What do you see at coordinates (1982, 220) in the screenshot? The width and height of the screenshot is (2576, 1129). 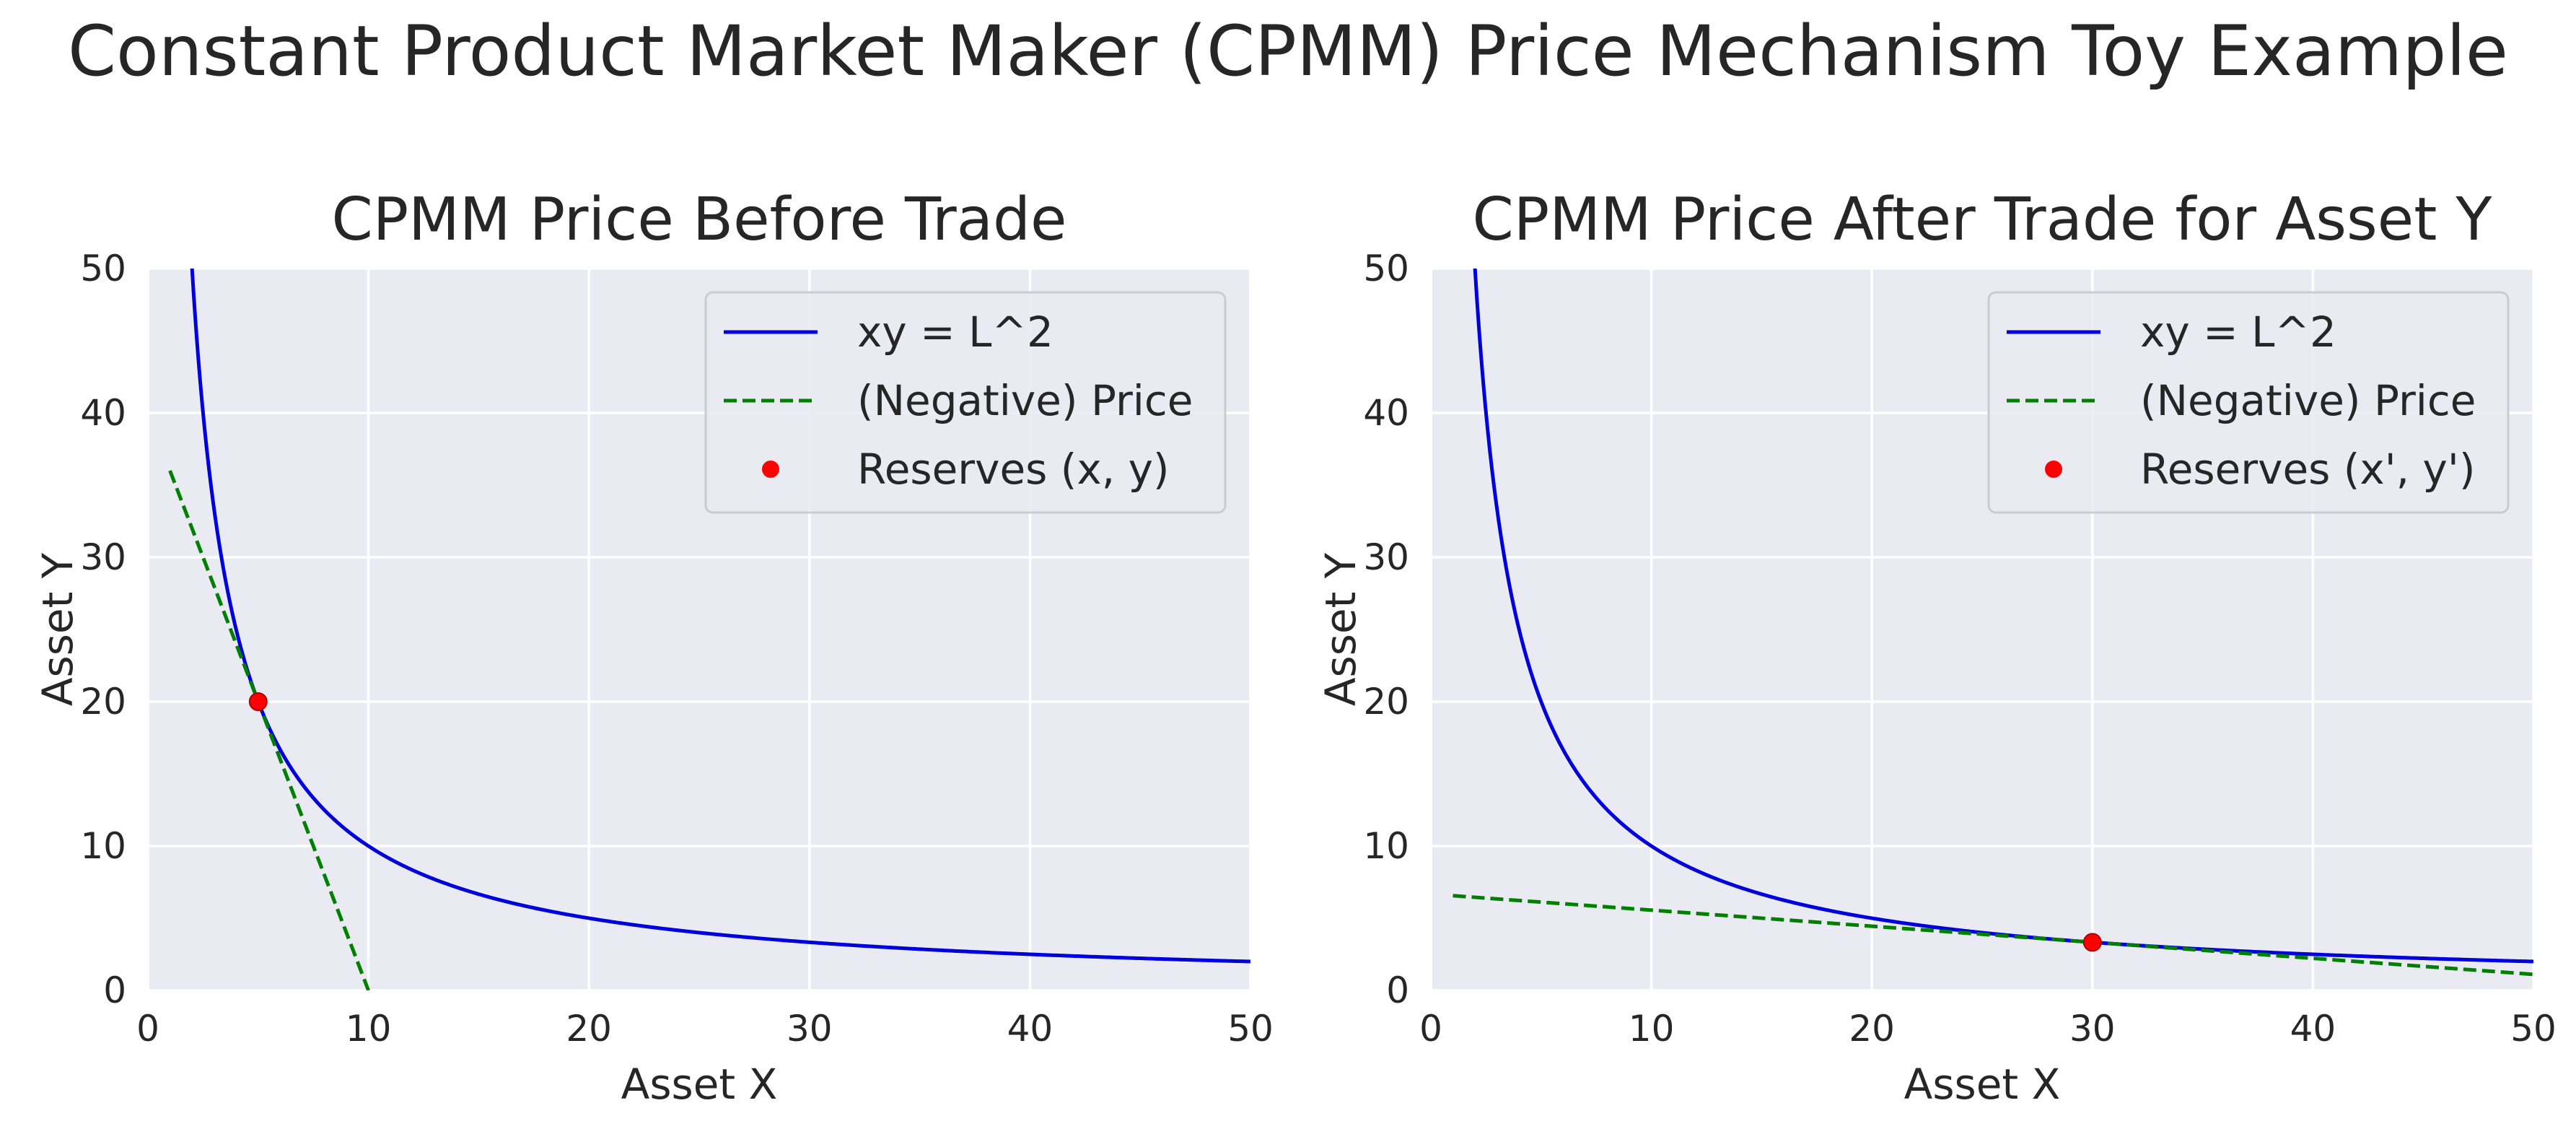 I see `axes-title: CPMM Price After Trade for Asset Y` at bounding box center [1982, 220].